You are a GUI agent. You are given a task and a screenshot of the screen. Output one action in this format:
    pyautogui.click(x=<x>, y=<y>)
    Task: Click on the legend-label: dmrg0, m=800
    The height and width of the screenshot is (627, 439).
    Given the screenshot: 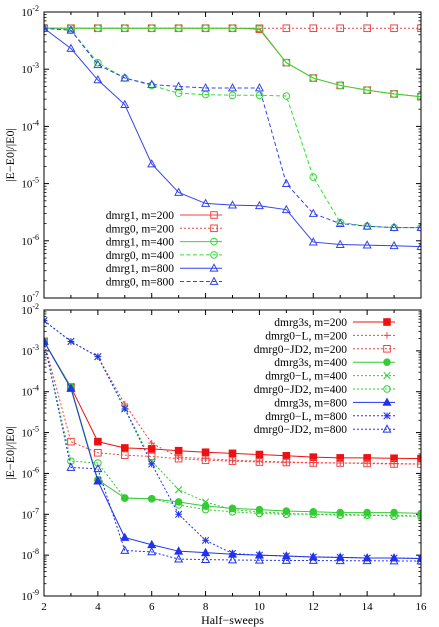 What is the action you would take?
    pyautogui.click(x=140, y=283)
    